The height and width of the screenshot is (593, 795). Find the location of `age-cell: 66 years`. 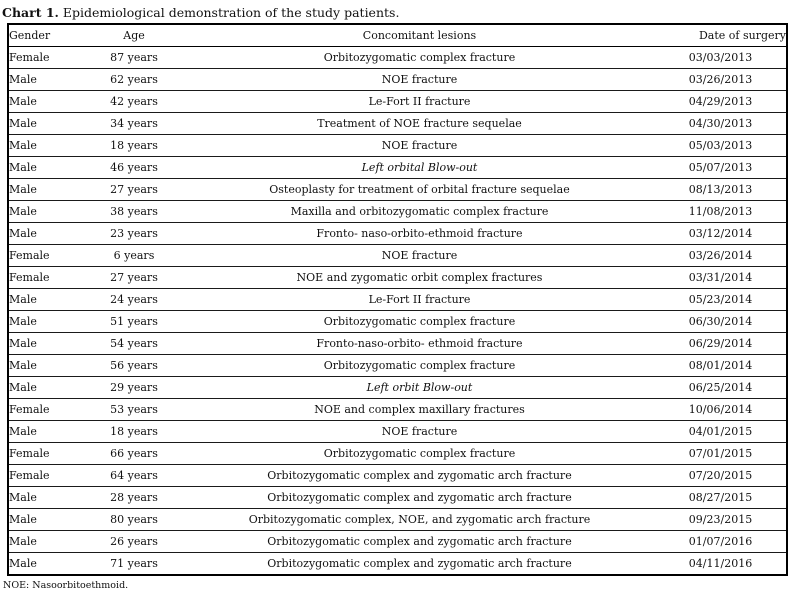

age-cell: 66 years is located at coordinates (134, 453).